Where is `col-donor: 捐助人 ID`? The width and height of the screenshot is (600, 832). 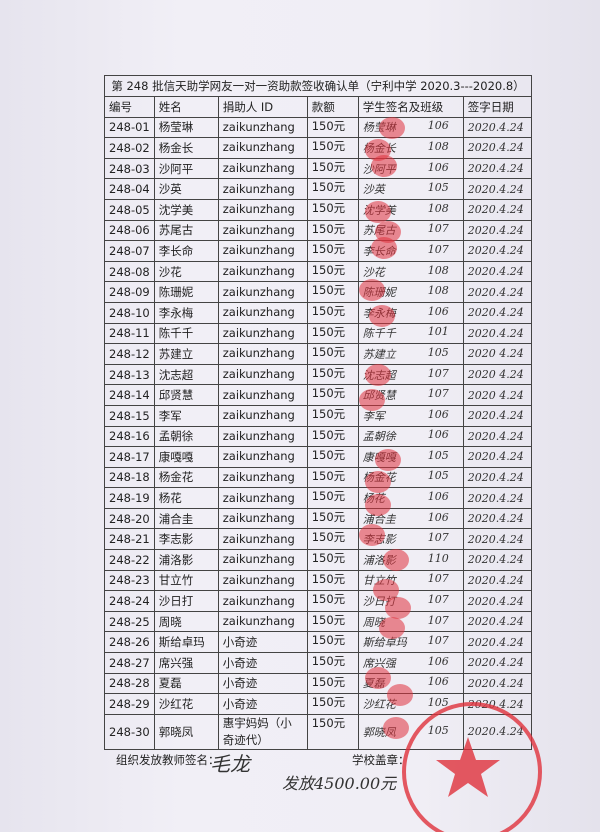 col-donor: 捐助人 ID is located at coordinates (262, 107).